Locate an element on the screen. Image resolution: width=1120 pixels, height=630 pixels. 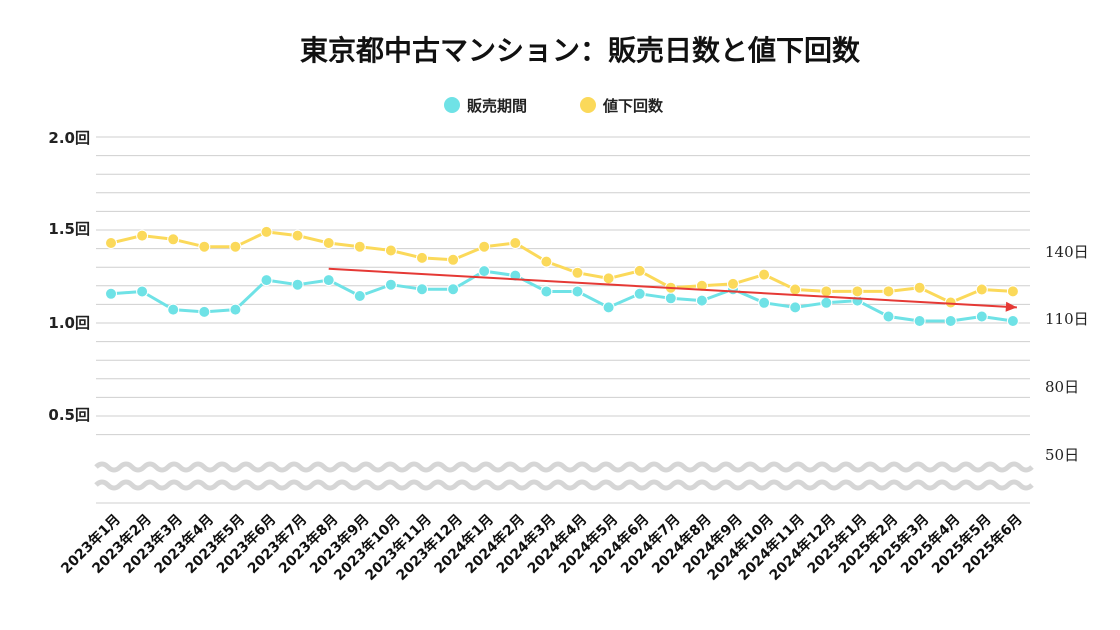
trend-line is located at coordinates (672, 289).